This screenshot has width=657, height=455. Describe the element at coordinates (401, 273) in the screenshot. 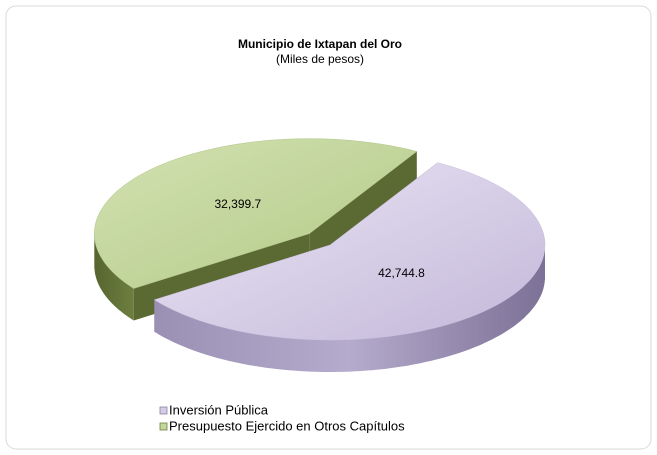

I see `data-label: 42,744.8` at that location.